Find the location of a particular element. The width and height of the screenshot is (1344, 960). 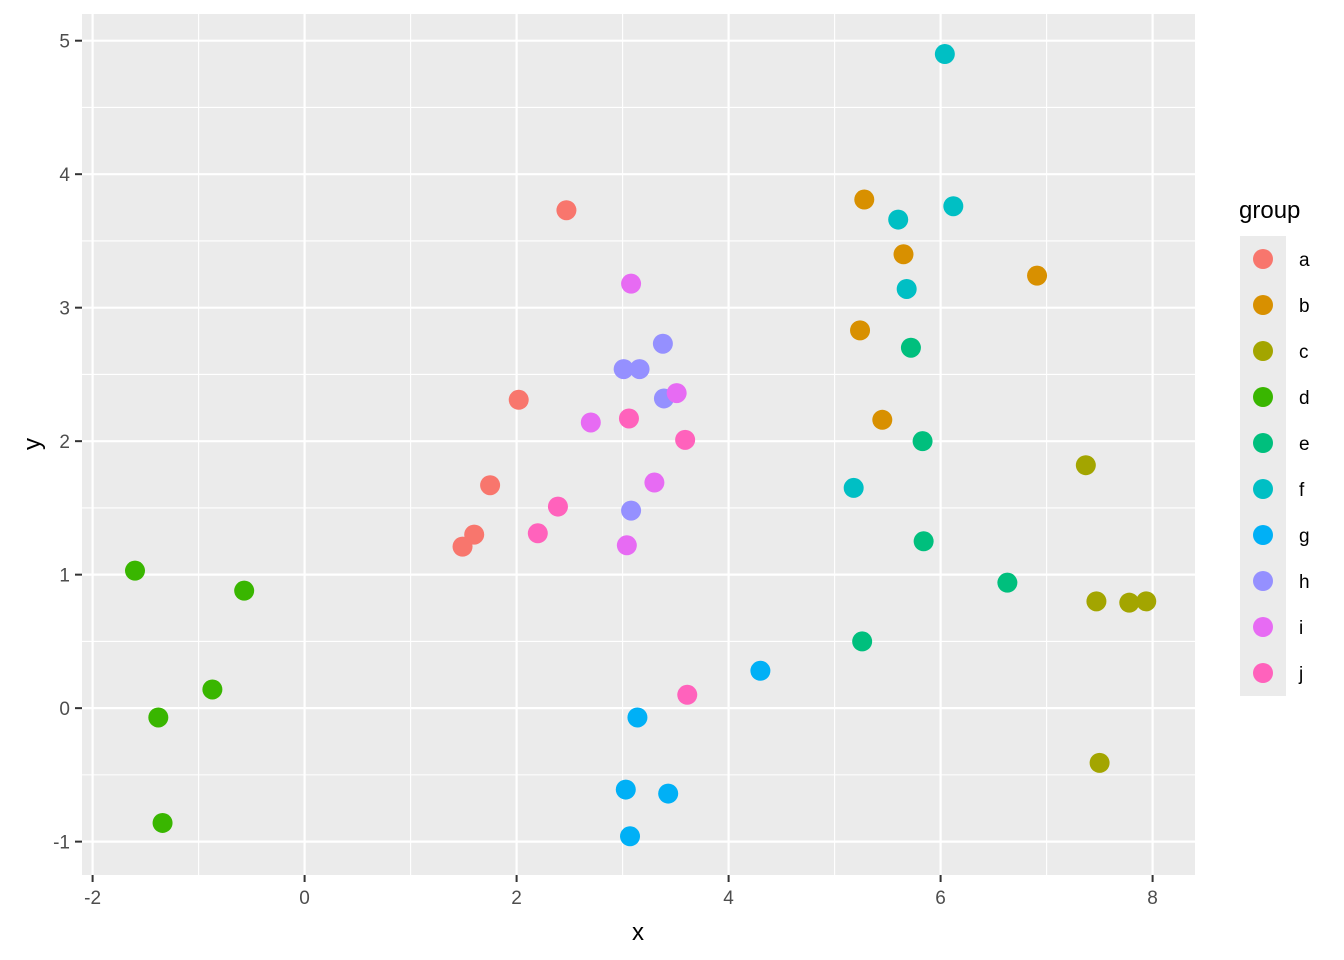

x-tick-label: 6 is located at coordinates (940, 898).